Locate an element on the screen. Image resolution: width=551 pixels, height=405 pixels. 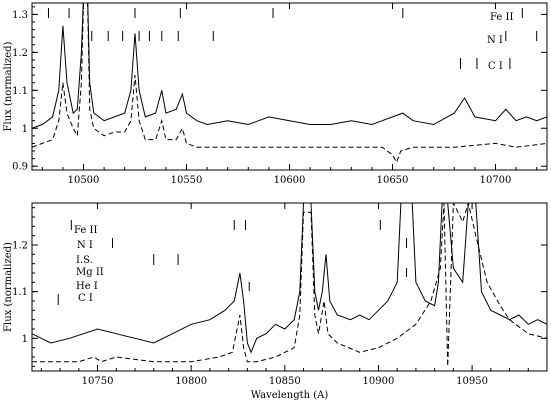
x-tick-label: 10900 is located at coordinates (379, 381).